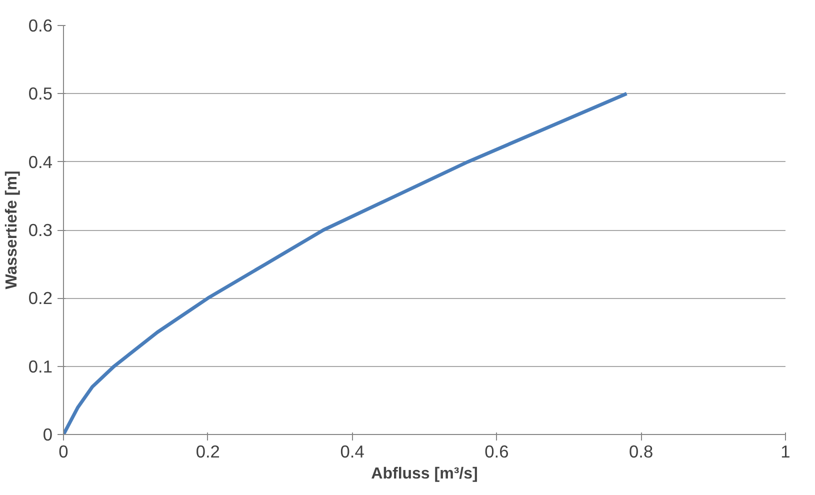 This screenshot has height=495, width=815. Describe the element at coordinates (785, 452) in the screenshot. I see `x-tick-label: 1` at that location.